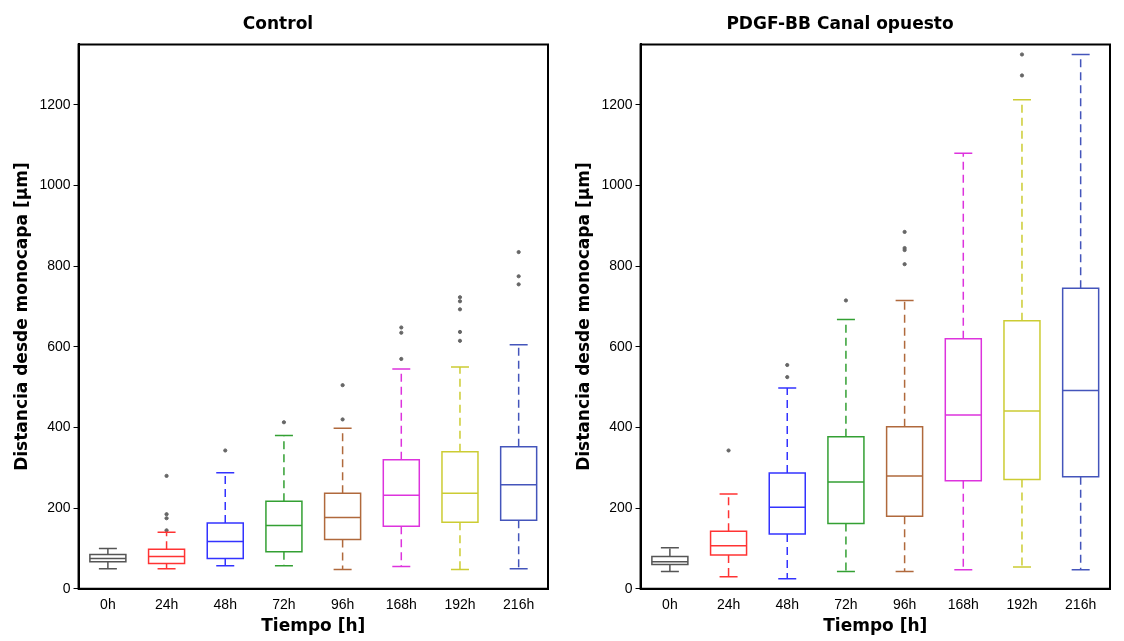  Describe the element at coordinates (278, 22) in the screenshot. I see `chart-title: Control` at that location.